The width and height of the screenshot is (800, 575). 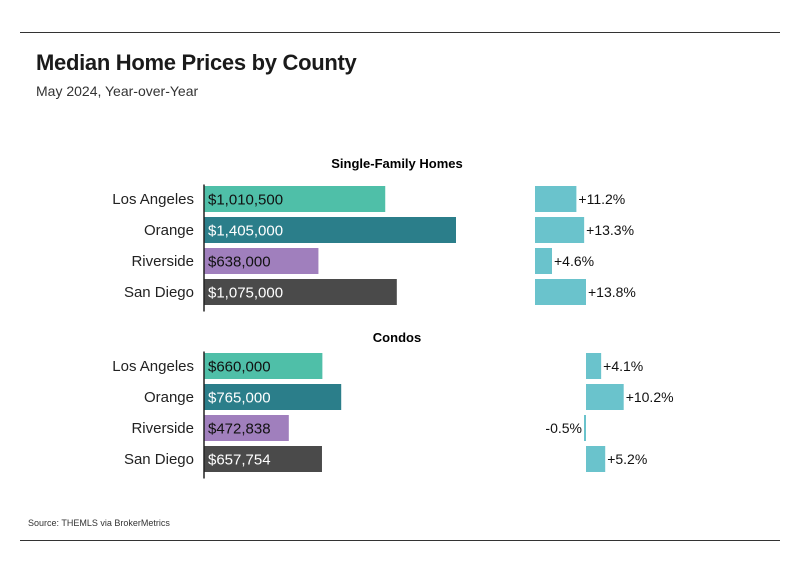 I want to click on single-family-change-bar-riverside, so click(x=543, y=261).